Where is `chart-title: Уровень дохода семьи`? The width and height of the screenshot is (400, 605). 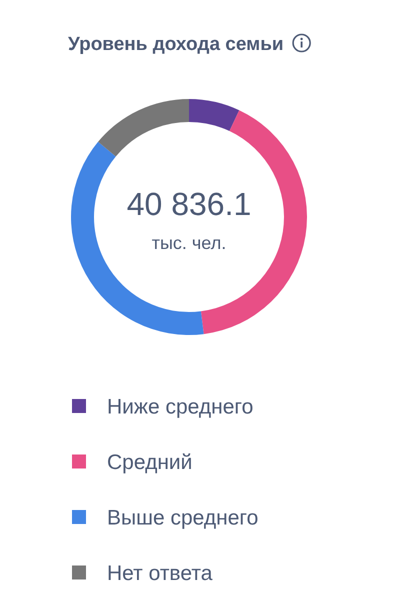 chart-title: Уровень дохода семьи is located at coordinates (176, 44).